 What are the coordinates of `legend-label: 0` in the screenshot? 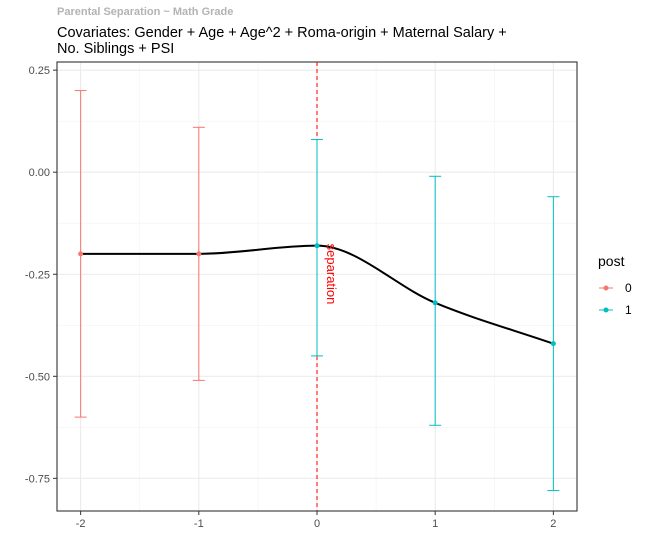 It's located at (628, 288).